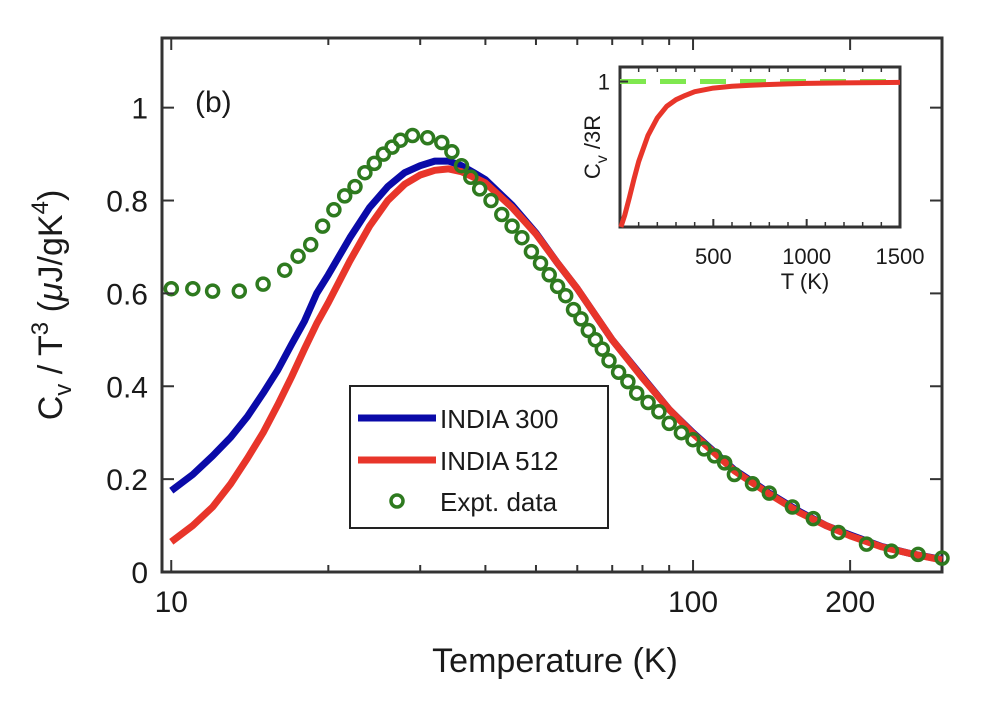 The width and height of the screenshot is (982, 704). I want to click on inset-series-line, so click(759, 153).